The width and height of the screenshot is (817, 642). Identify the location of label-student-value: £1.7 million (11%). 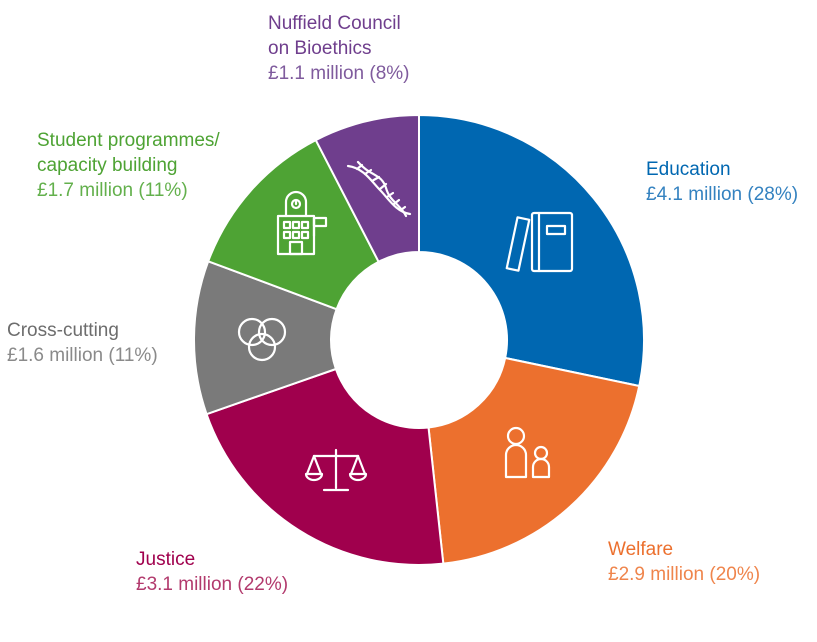
(112, 190).